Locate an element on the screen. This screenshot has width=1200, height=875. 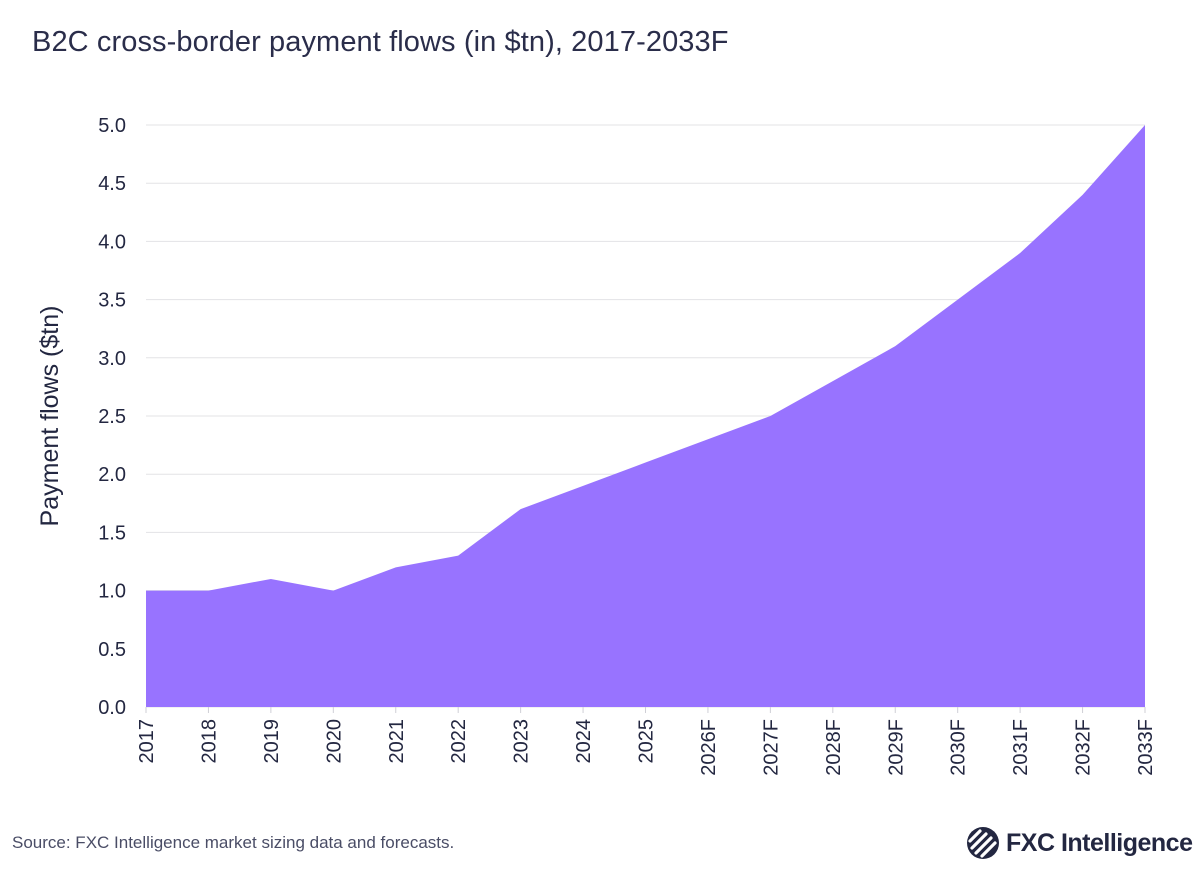
y-axis-ticks: 0.0 0.5 1.0 1.5 2.0 2.5 3.0 3.5 4.0 4.5 5.0 is located at coordinates (112, 417).